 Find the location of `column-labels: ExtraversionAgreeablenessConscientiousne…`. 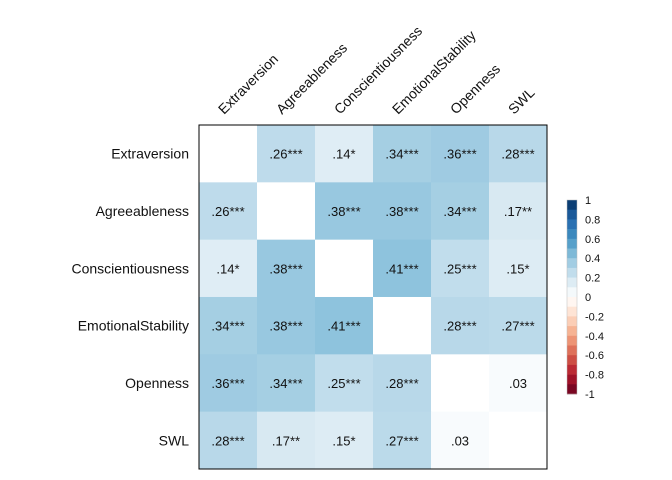

column-labels: ExtraversionAgreeablenessConscientiousne… is located at coordinates (376, 70).